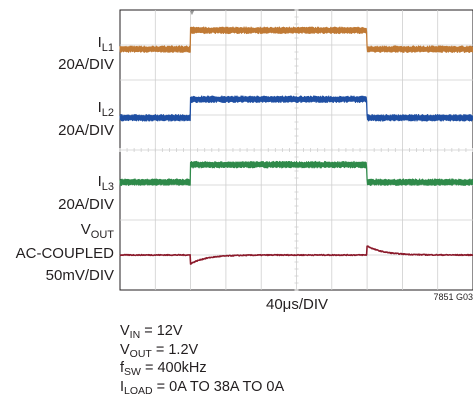 Image resolution: width=473 pixels, height=408 pixels. Describe the element at coordinates (122, 386) in the screenshot. I see `condition-symbol: I` at that location.